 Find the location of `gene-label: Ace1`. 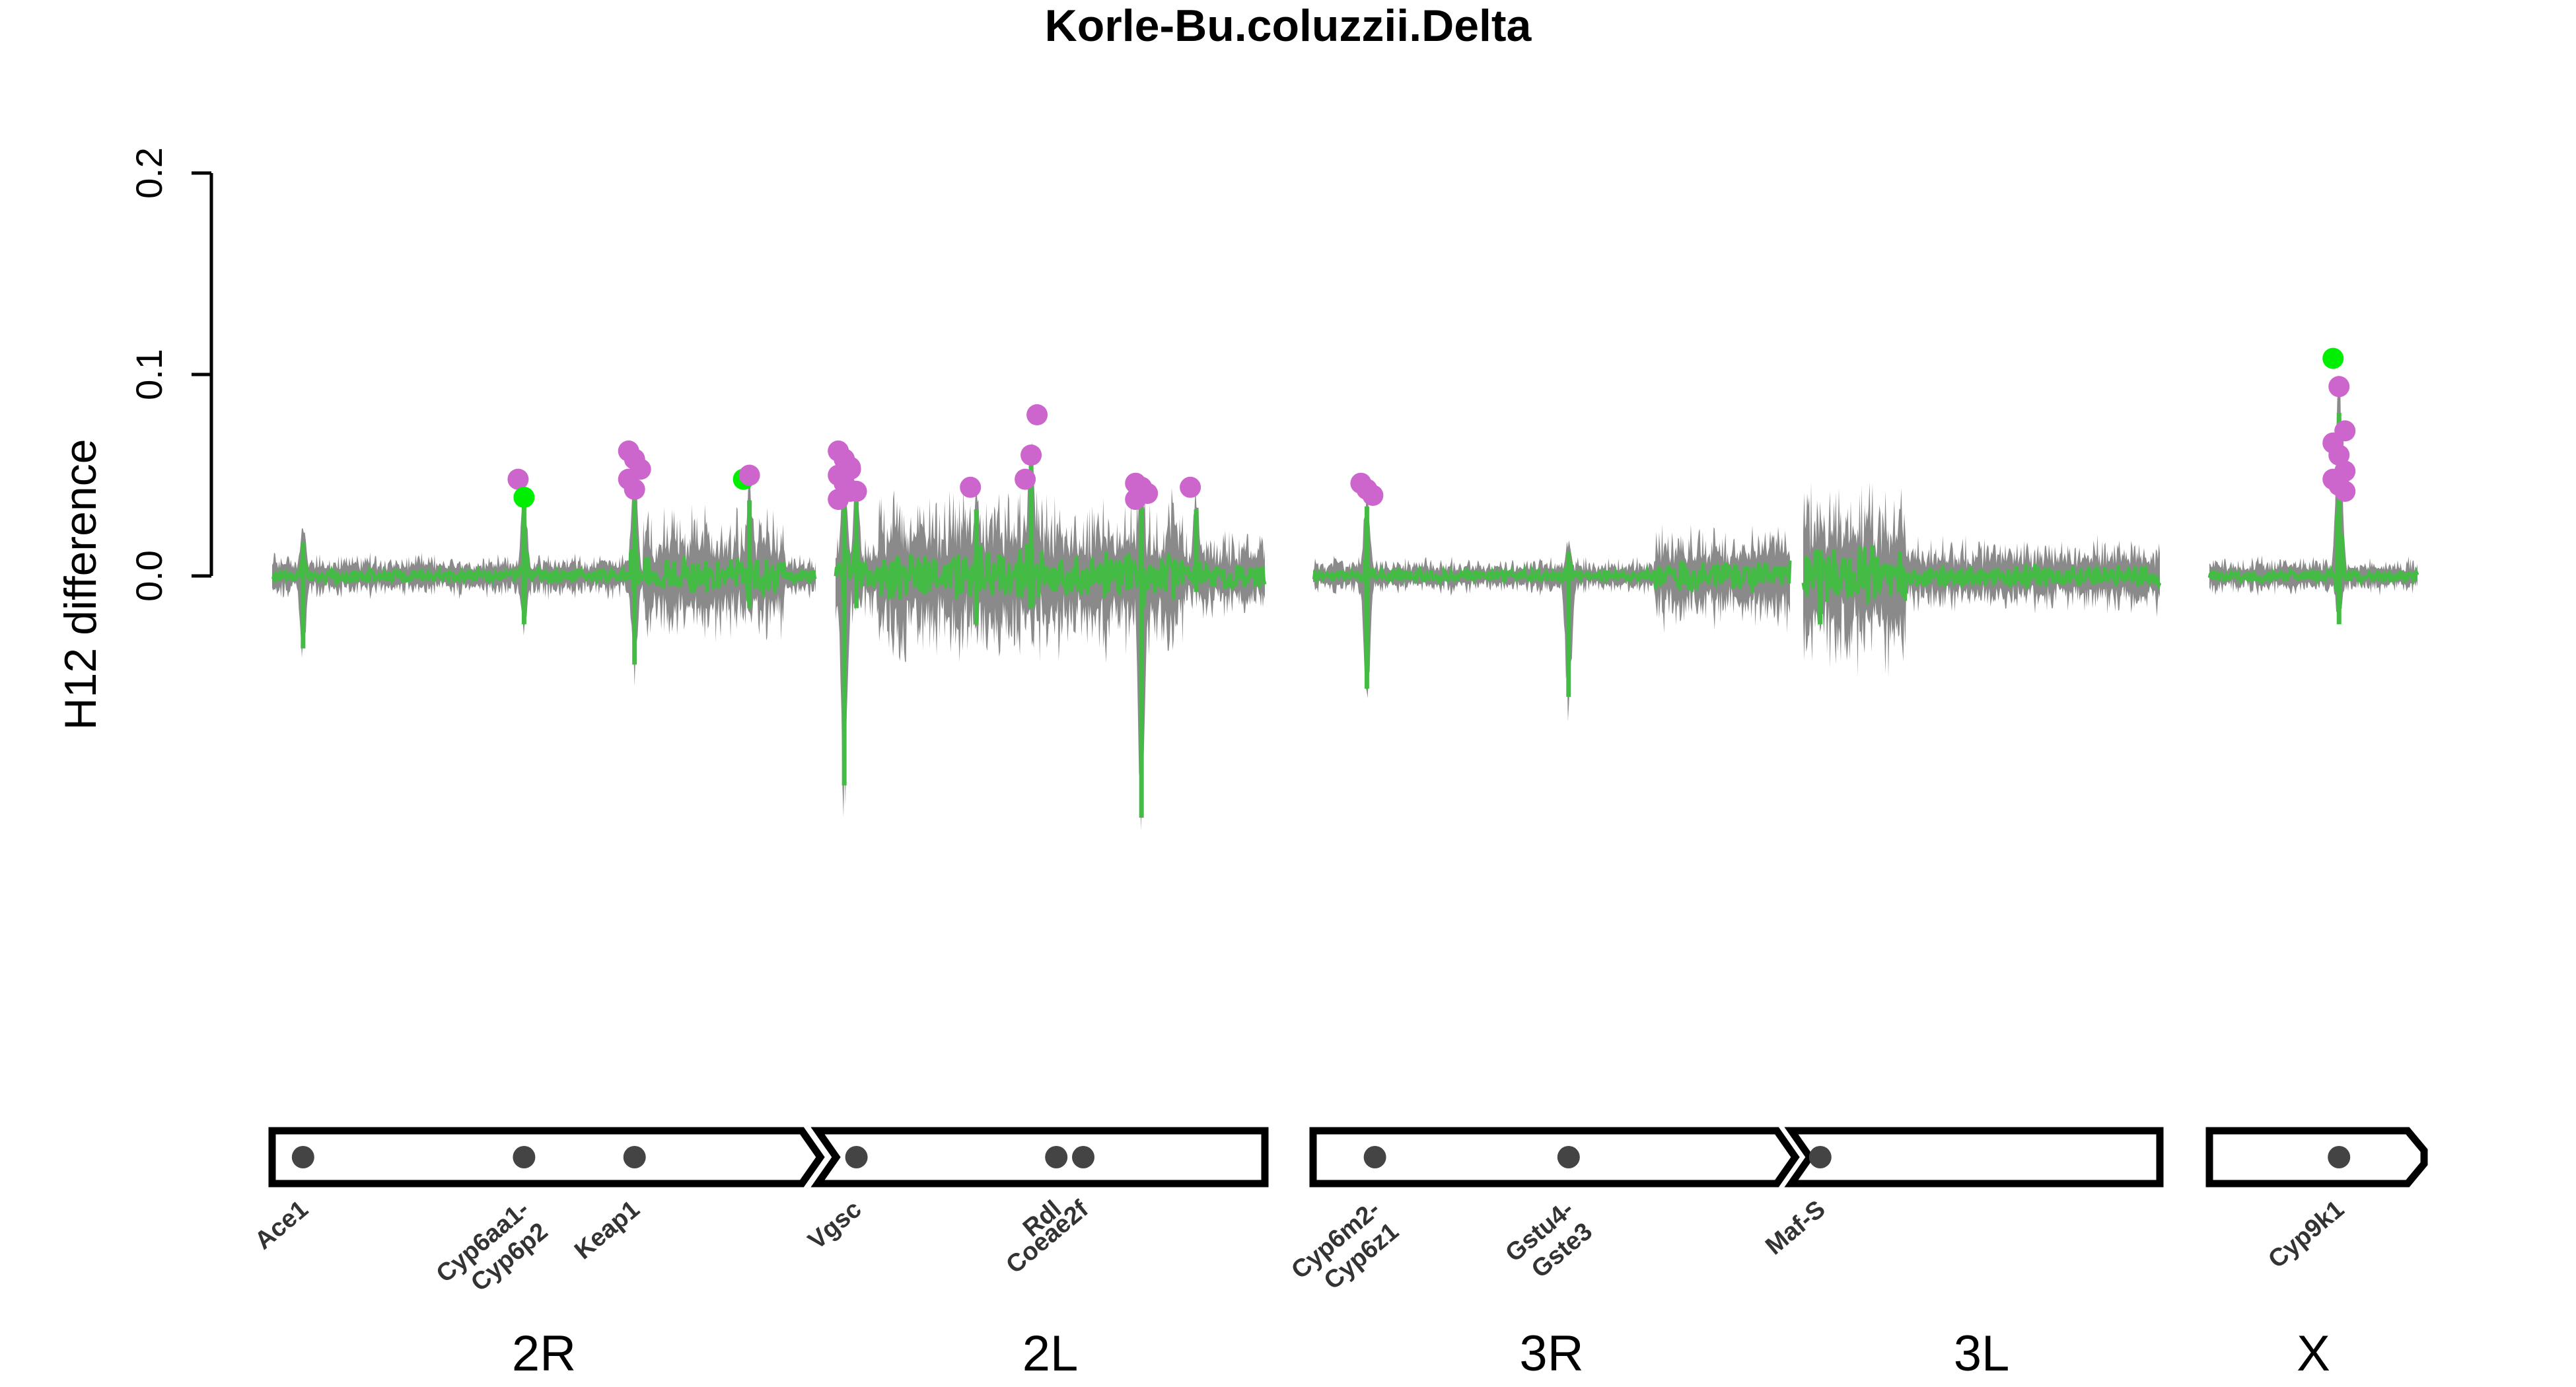

gene-label: Ace1 is located at coordinates (282, 1225).